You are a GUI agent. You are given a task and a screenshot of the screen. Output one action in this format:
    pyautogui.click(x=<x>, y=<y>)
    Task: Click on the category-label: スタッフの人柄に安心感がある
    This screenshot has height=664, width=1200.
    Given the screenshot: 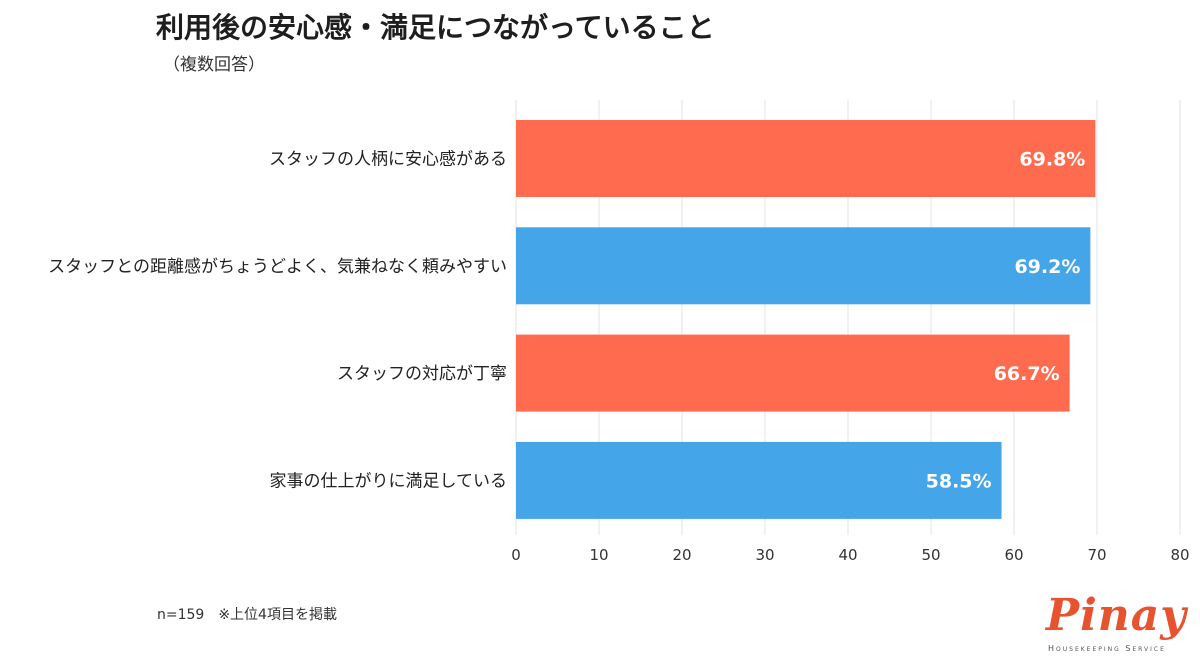 What is the action you would take?
    pyautogui.click(x=388, y=160)
    